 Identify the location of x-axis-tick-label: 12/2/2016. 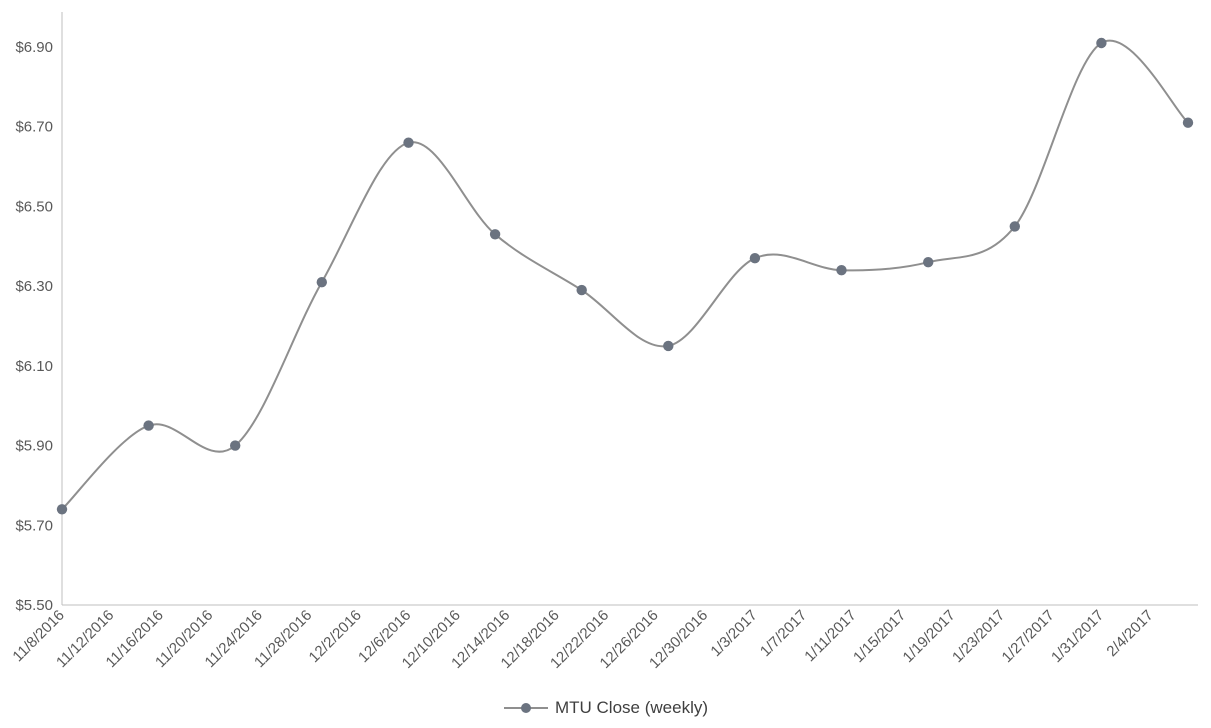
(335, 636).